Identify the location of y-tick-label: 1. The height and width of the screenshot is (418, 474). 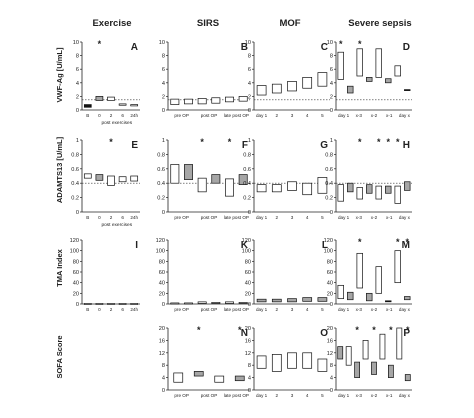
(77, 141).